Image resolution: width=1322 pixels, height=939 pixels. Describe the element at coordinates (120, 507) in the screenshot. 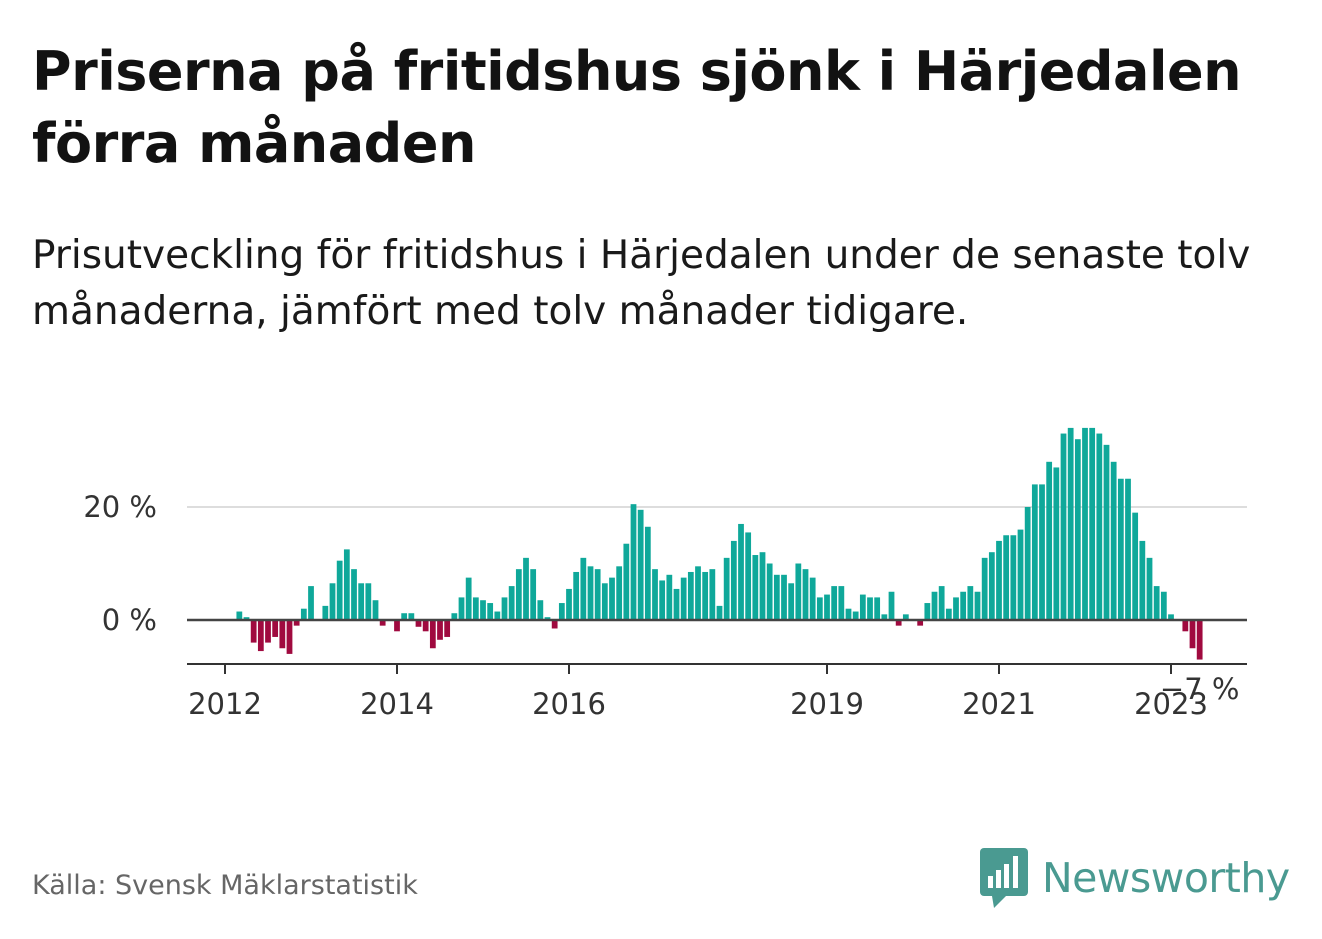

I see `y-tick-label: 20 %` at that location.